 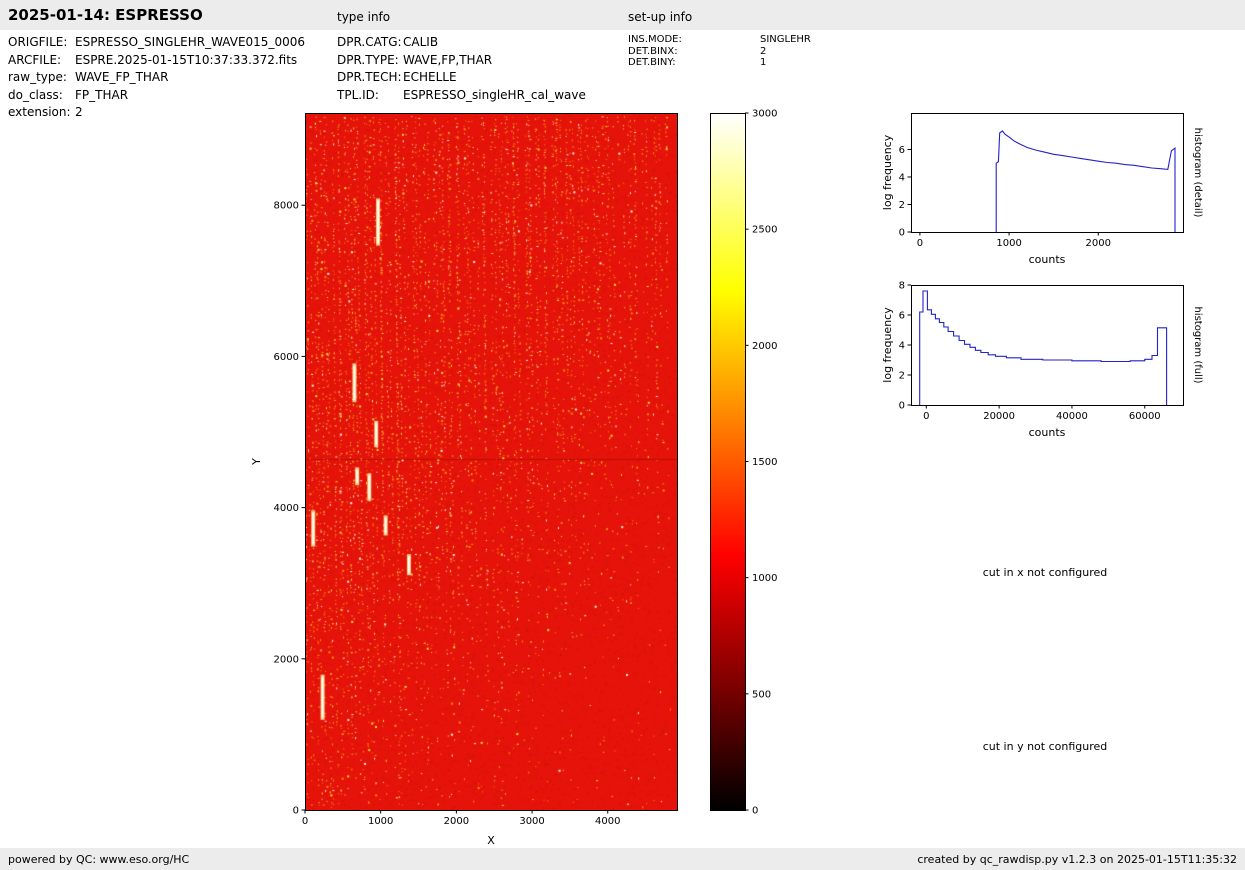 I want to click on svg-text: Y, so click(x=256, y=462).